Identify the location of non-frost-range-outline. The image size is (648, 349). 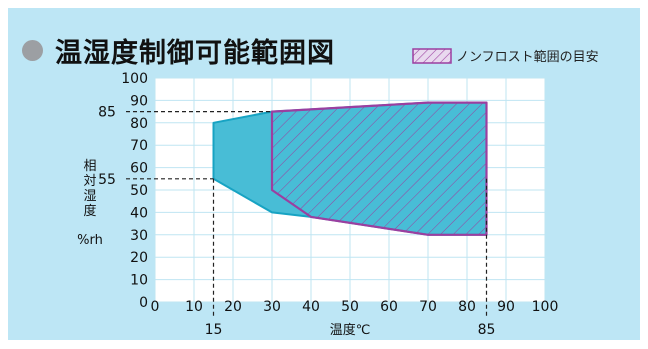
(379, 168).